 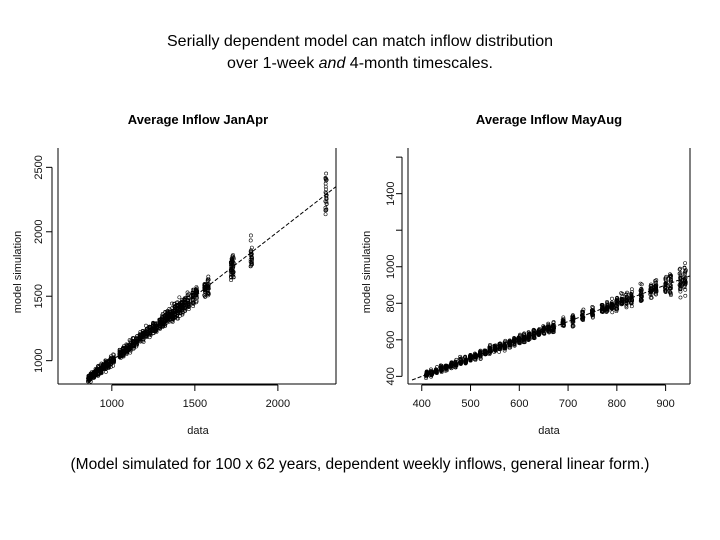 What do you see at coordinates (419, 63) in the screenshot?
I see `title-line2-post: 4-month timescales.` at bounding box center [419, 63].